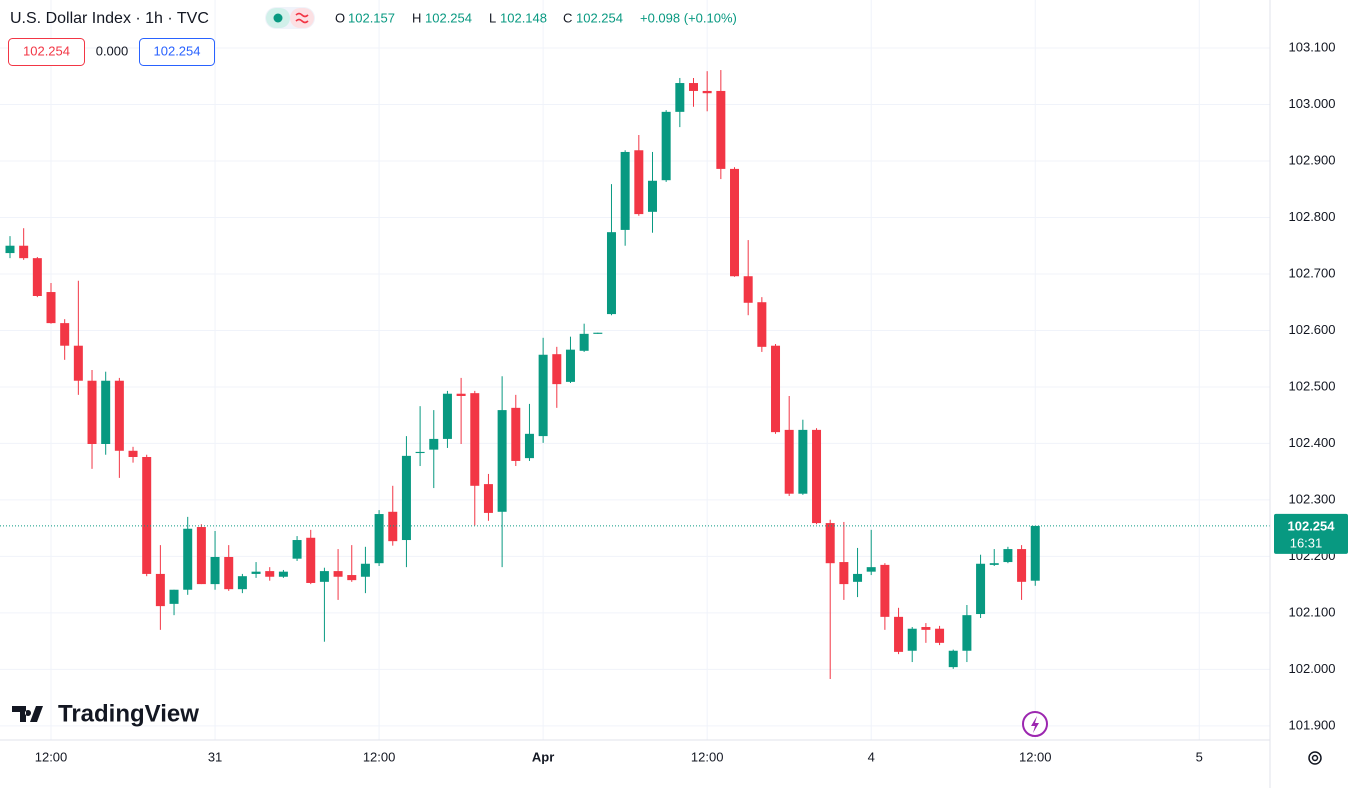  Describe the element at coordinates (599, 17) in the screenshot. I see `legend-value: 102.254` at that location.